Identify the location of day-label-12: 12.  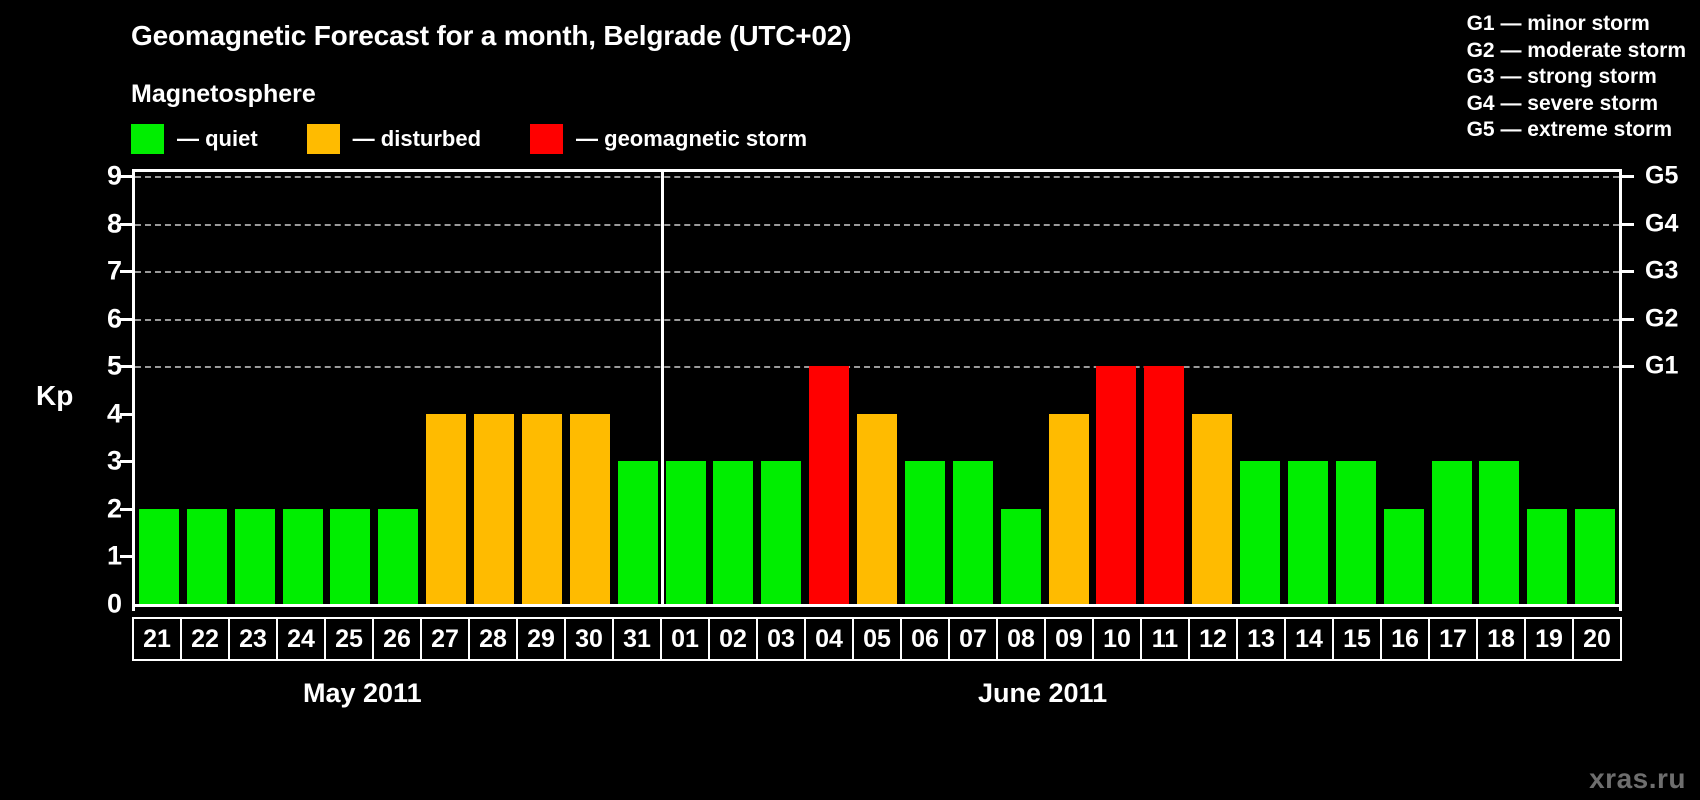
(1214, 639).